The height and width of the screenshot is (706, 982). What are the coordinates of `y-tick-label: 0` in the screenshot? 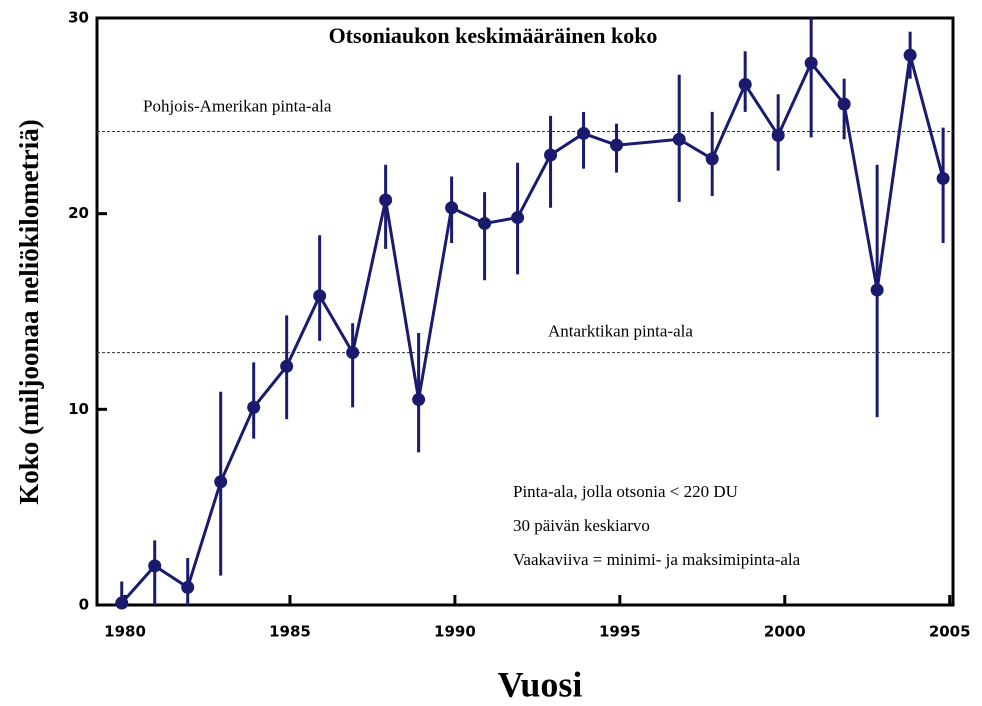 It's located at (84, 605).